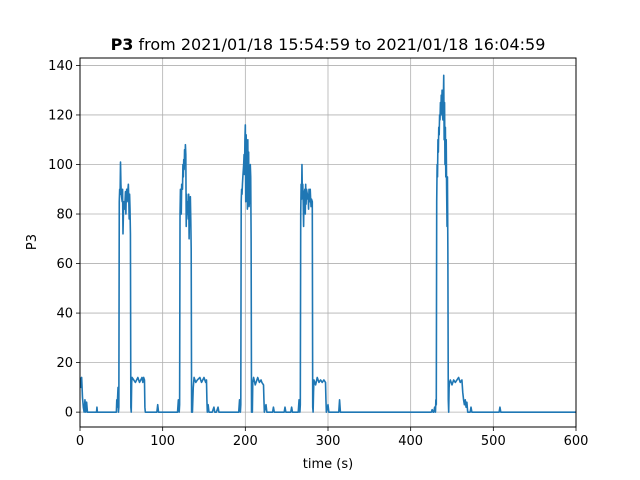  What do you see at coordinates (64, 363) in the screenshot?
I see `y-tick-label: 20` at bounding box center [64, 363].